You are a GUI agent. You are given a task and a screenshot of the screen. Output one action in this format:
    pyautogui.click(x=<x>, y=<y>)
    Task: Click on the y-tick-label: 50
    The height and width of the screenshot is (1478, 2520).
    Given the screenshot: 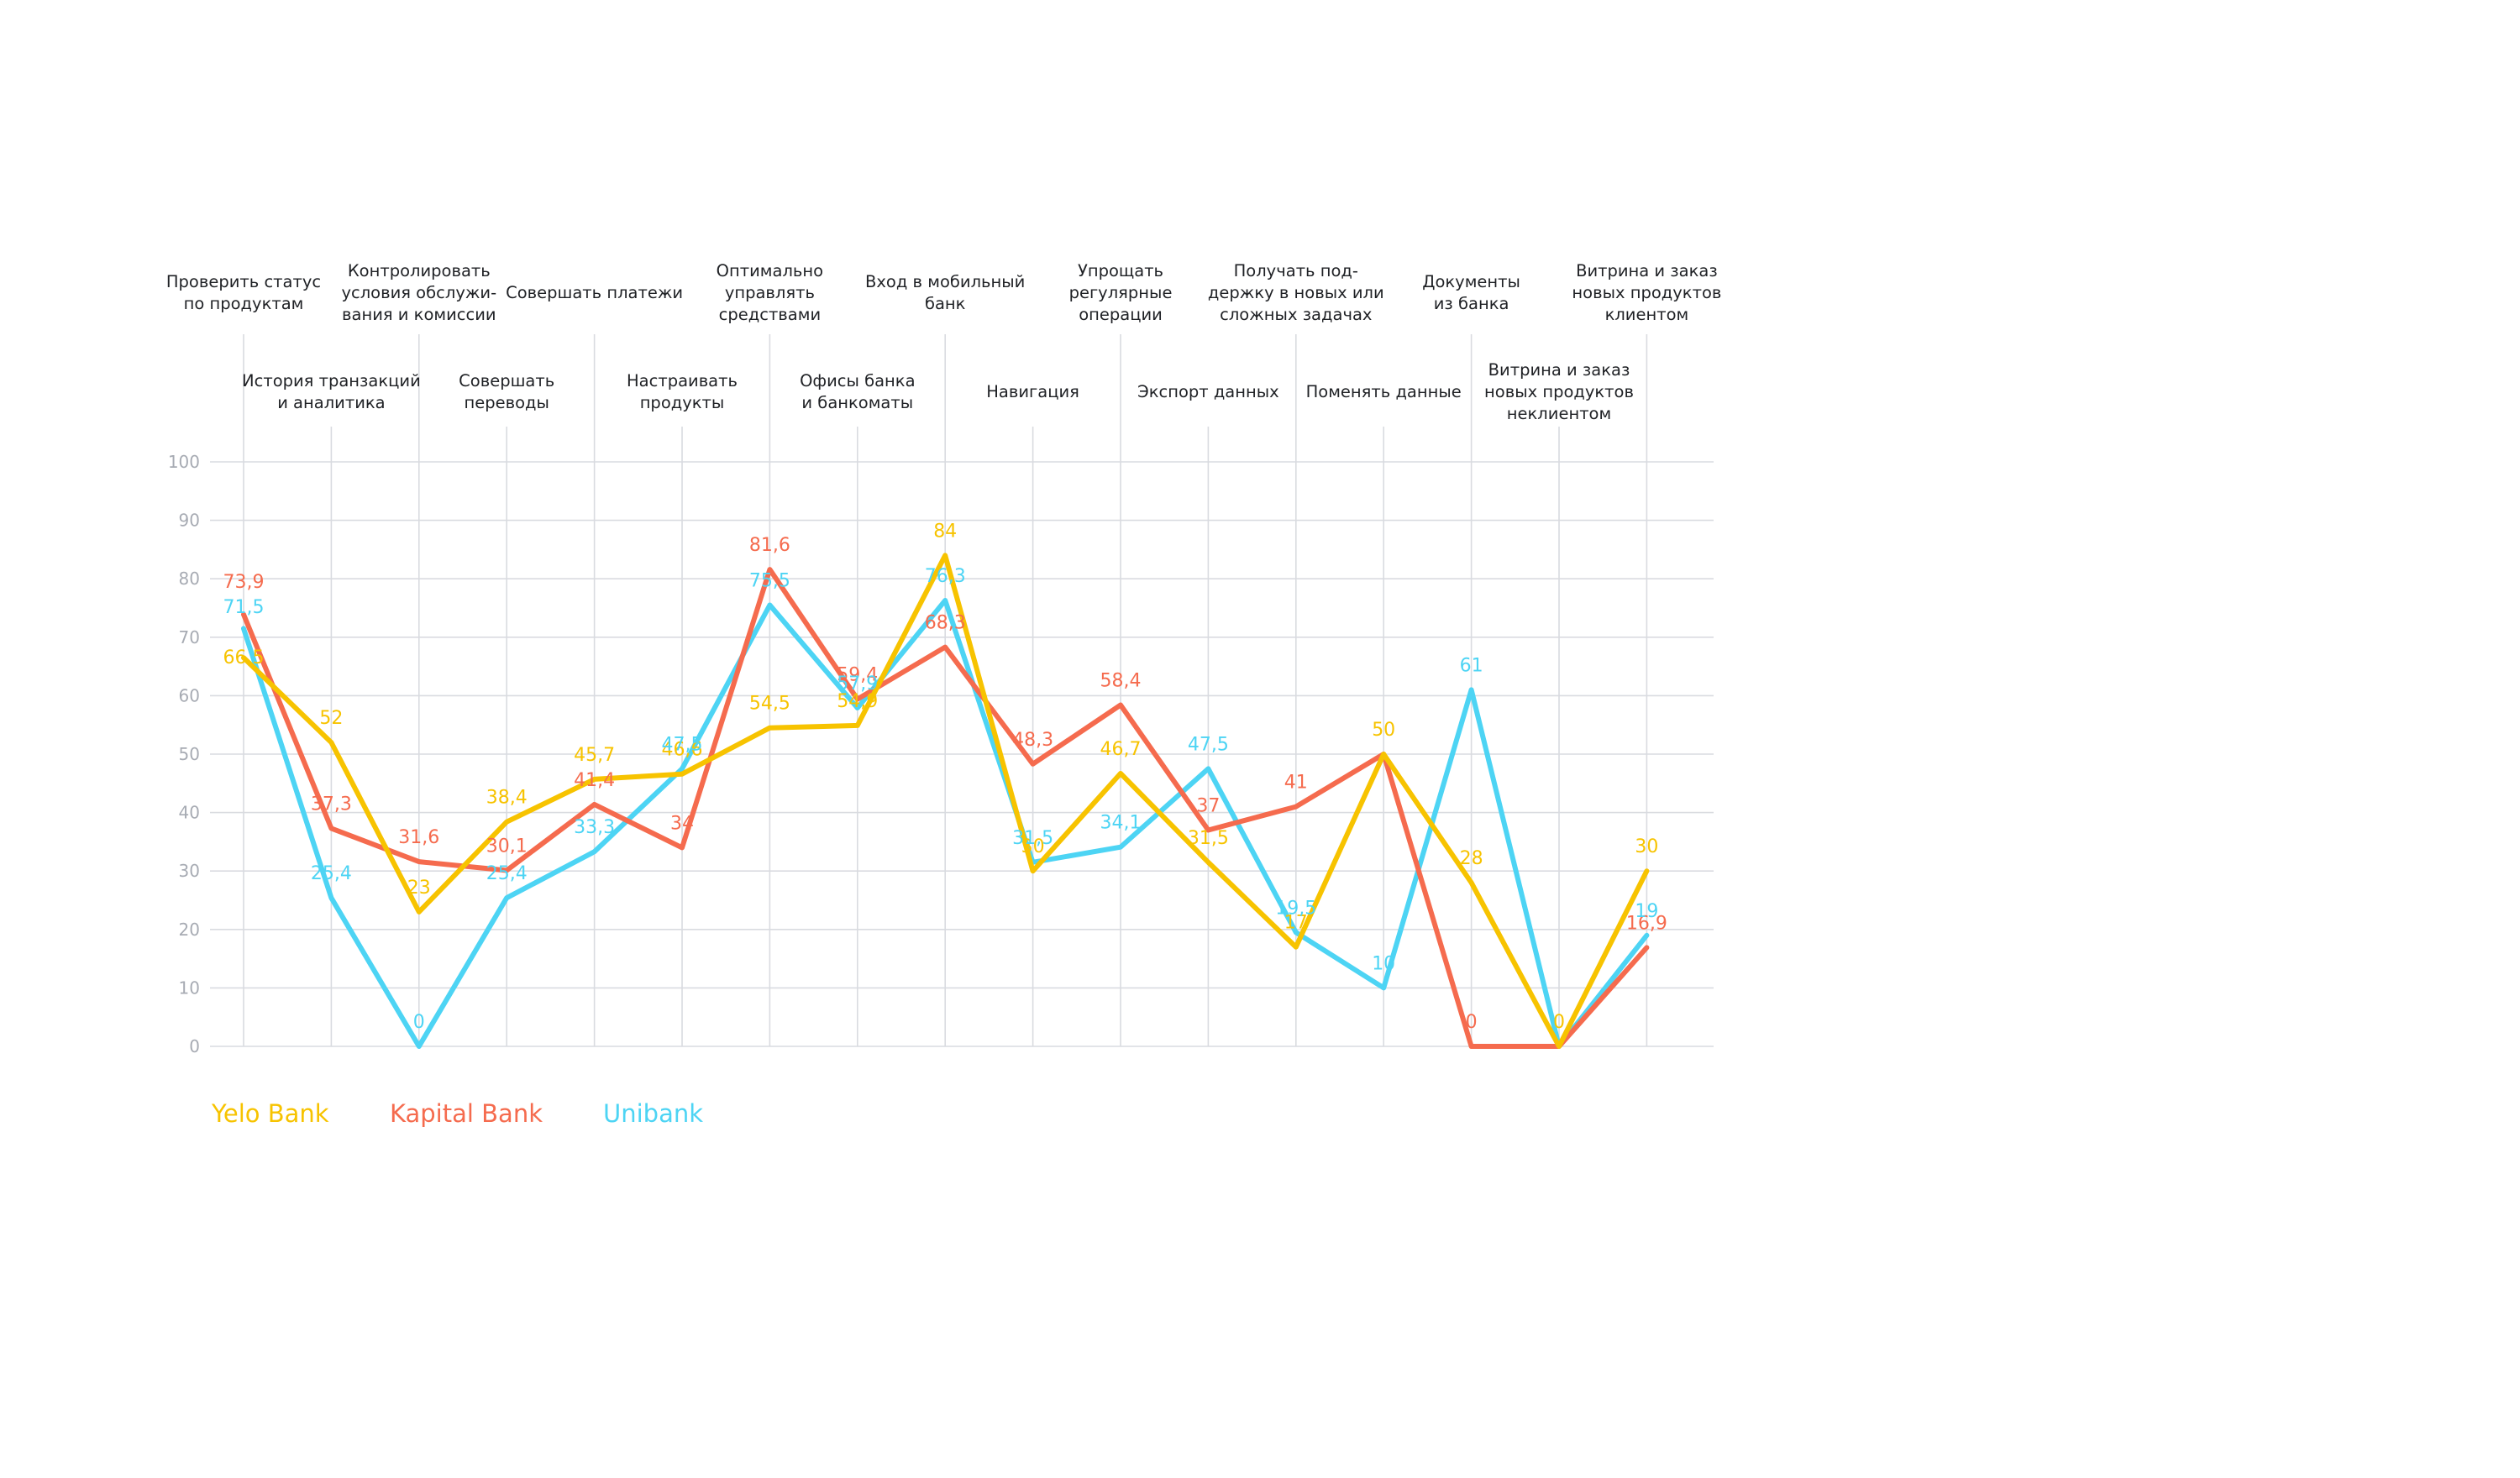 What is the action you would take?
    pyautogui.click(x=189, y=754)
    